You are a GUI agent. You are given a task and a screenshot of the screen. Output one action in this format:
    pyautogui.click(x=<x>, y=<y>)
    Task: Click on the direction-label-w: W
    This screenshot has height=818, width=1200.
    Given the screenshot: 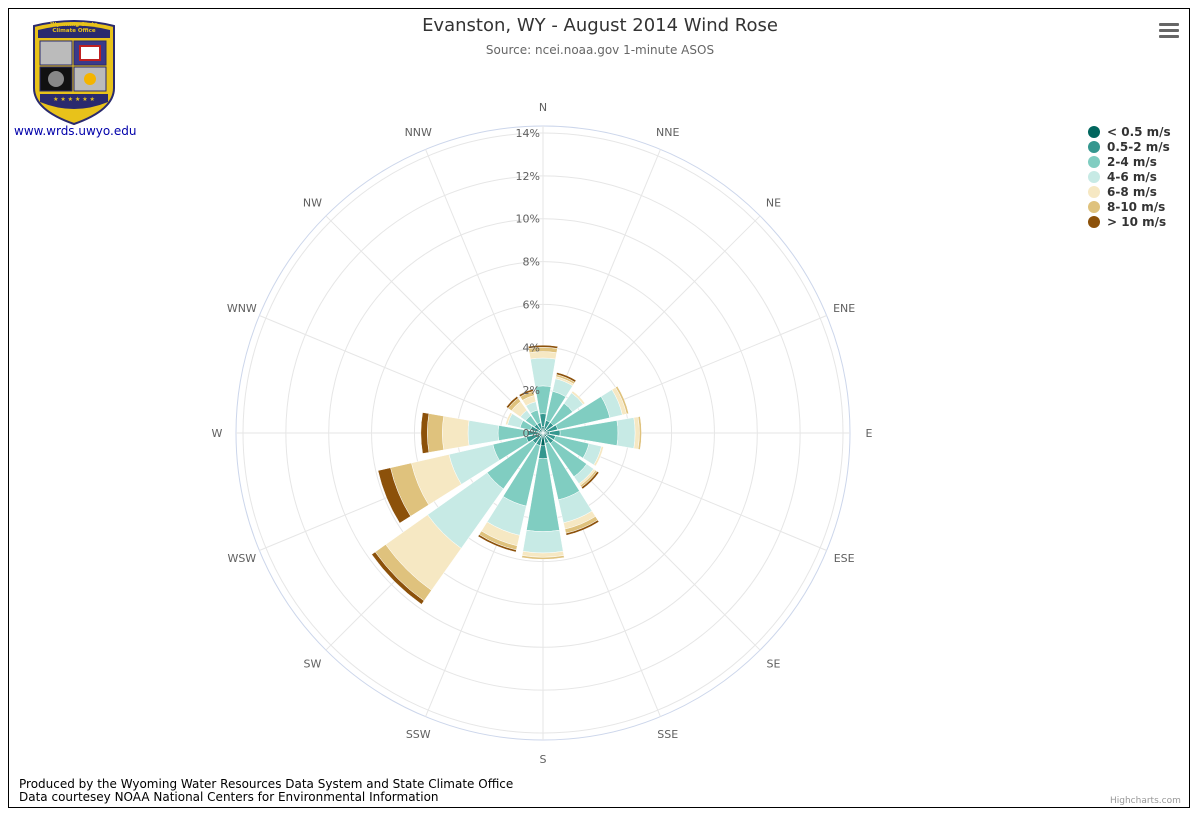 What is the action you would take?
    pyautogui.click(x=217, y=433)
    